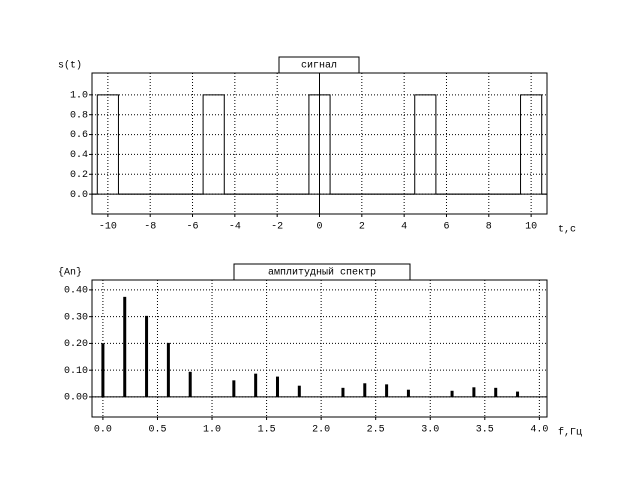 The width and height of the screenshot is (640, 480). Describe the element at coordinates (235, 227) in the screenshot. I see `x-tick-label: -4` at that location.